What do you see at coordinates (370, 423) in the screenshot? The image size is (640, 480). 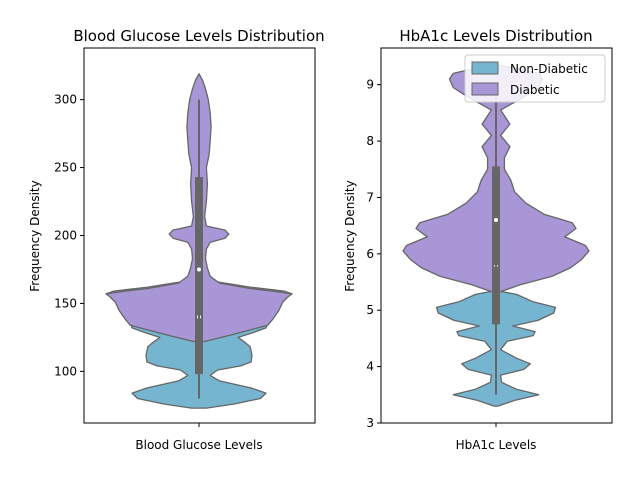 I see `hba1c-y-tick-label: 3` at bounding box center [370, 423].